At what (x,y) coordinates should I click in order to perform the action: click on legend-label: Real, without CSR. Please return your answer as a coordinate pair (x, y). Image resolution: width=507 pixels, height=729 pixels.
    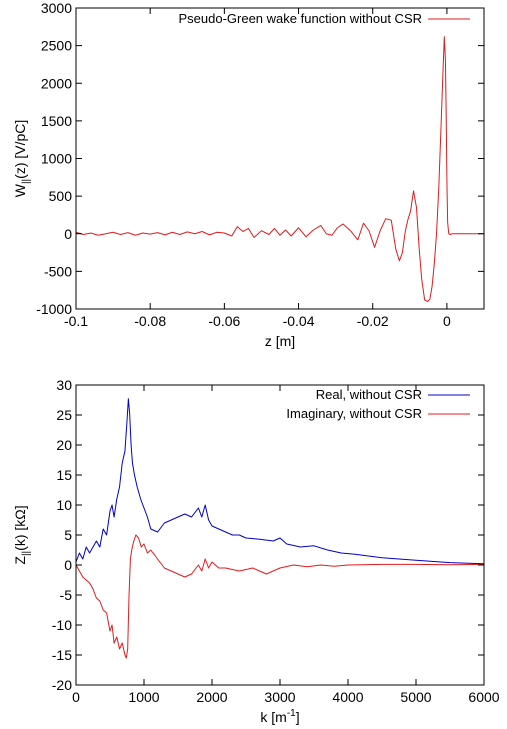
    Looking at the image, I should click on (369, 394).